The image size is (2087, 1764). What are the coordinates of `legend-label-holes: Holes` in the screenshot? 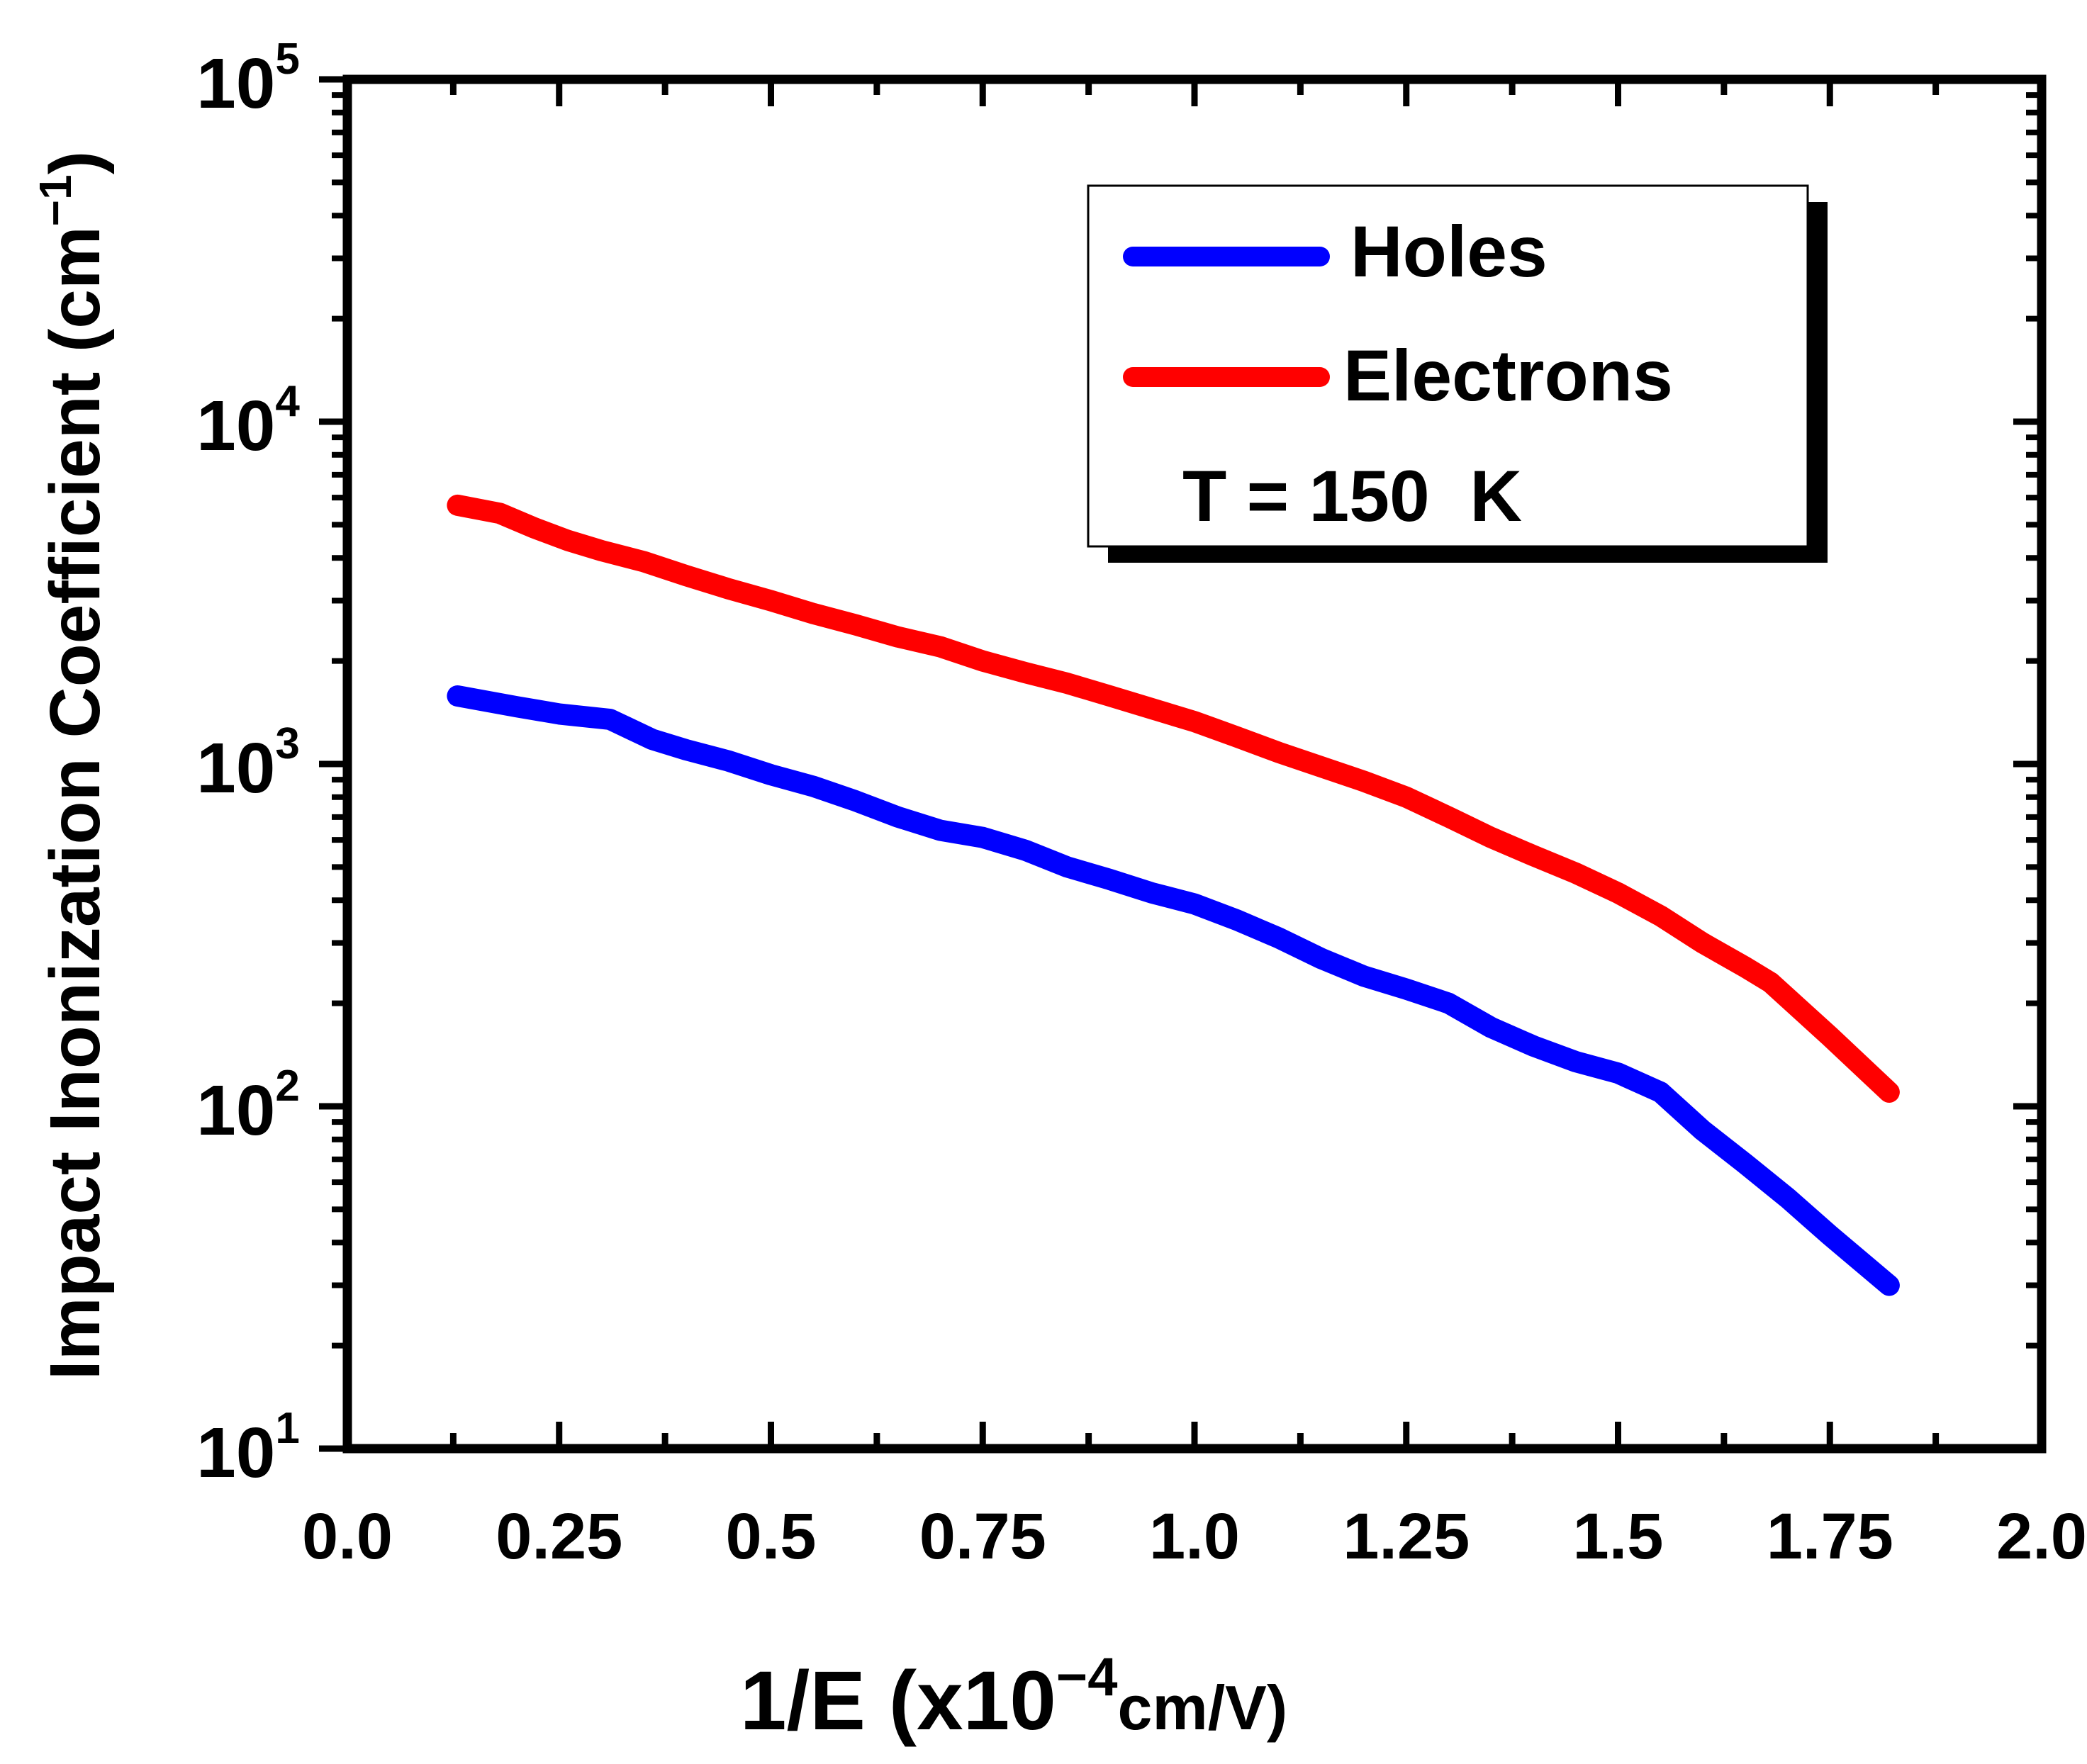 It's located at (1449, 251).